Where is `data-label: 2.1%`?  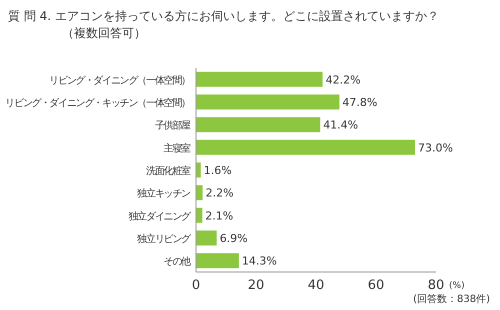
data-label: 2.1% is located at coordinates (219, 215).